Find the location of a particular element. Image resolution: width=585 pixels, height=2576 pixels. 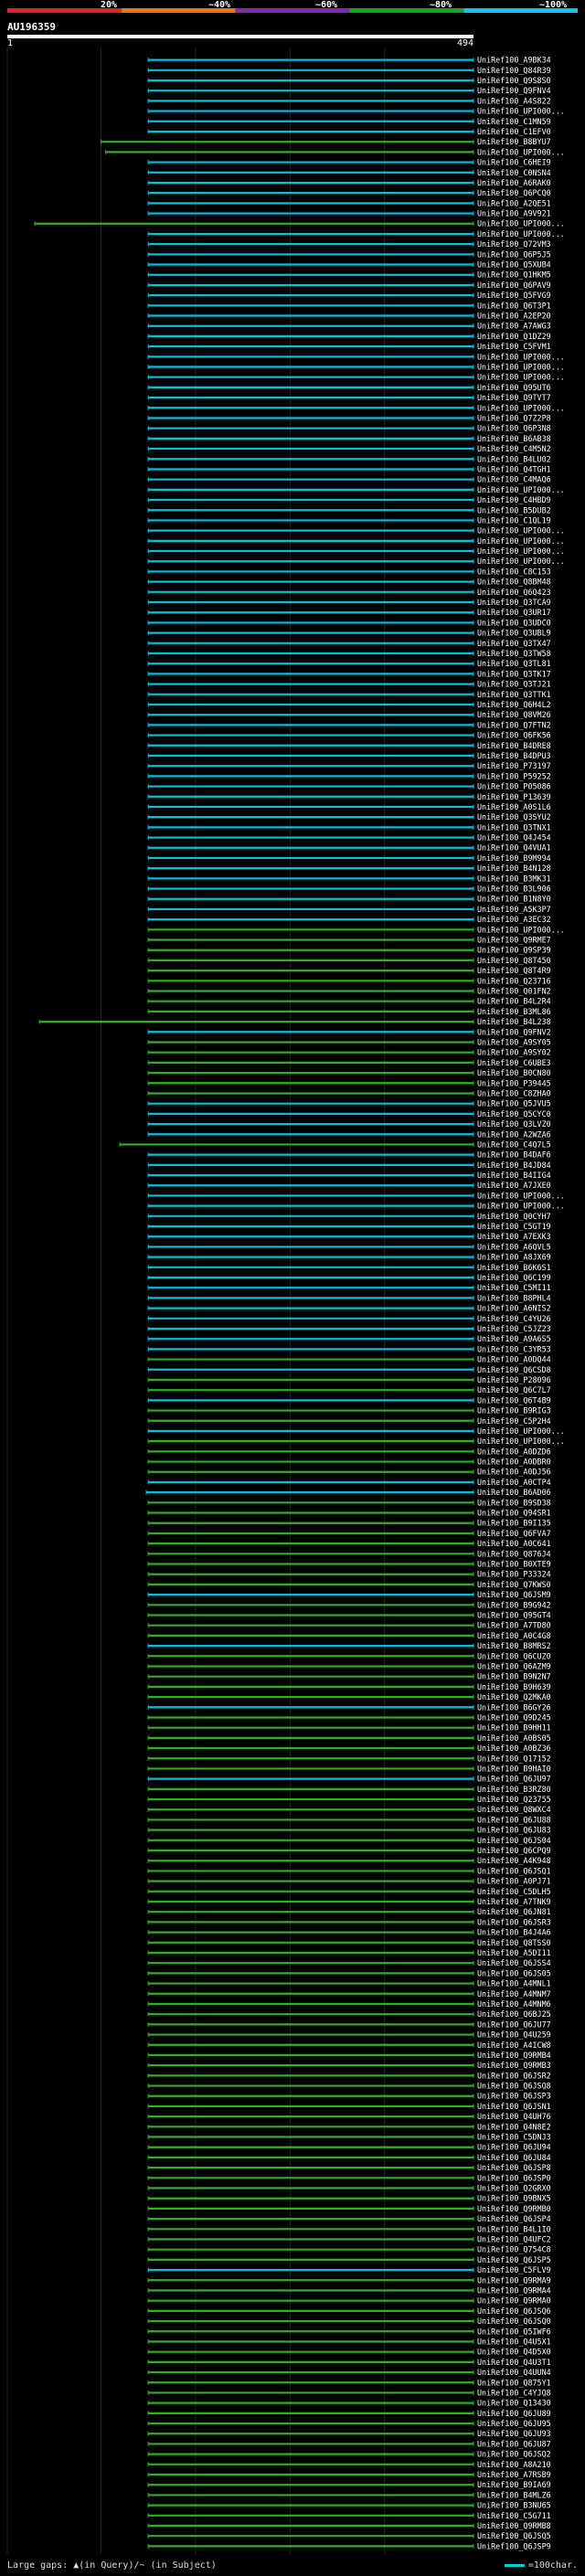

alignment-label: UniRef100_Q3TX47 is located at coordinates (514, 643).